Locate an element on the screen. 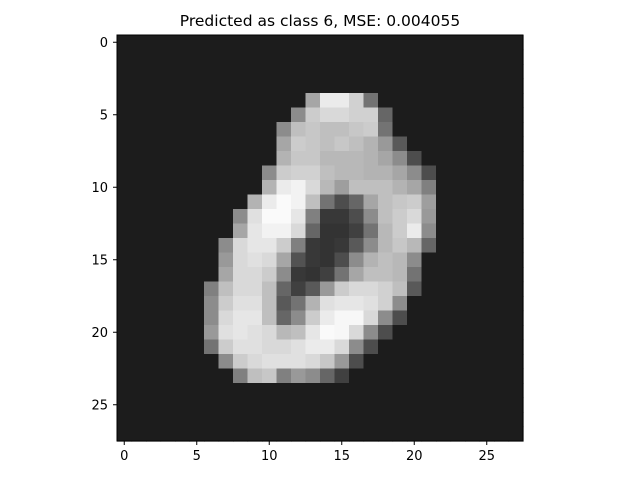 The image size is (640, 480). x-tick-label: 0 is located at coordinates (124, 456).